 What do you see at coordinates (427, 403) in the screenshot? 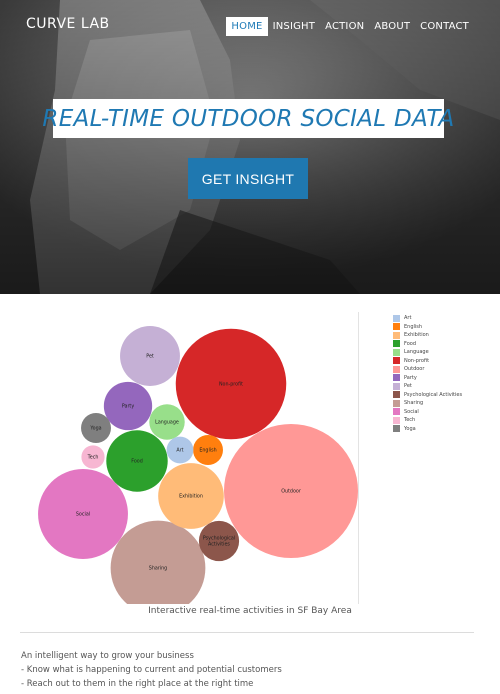
I see `legend-item: Sharing` at bounding box center [427, 403].